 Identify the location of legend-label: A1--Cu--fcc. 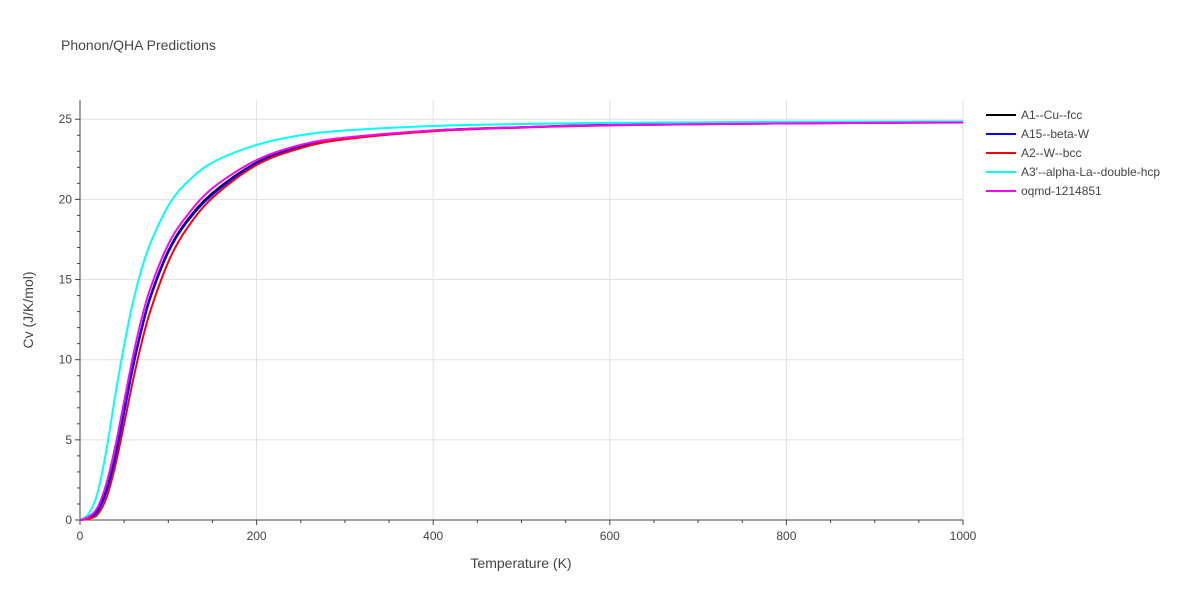
(1051, 115).